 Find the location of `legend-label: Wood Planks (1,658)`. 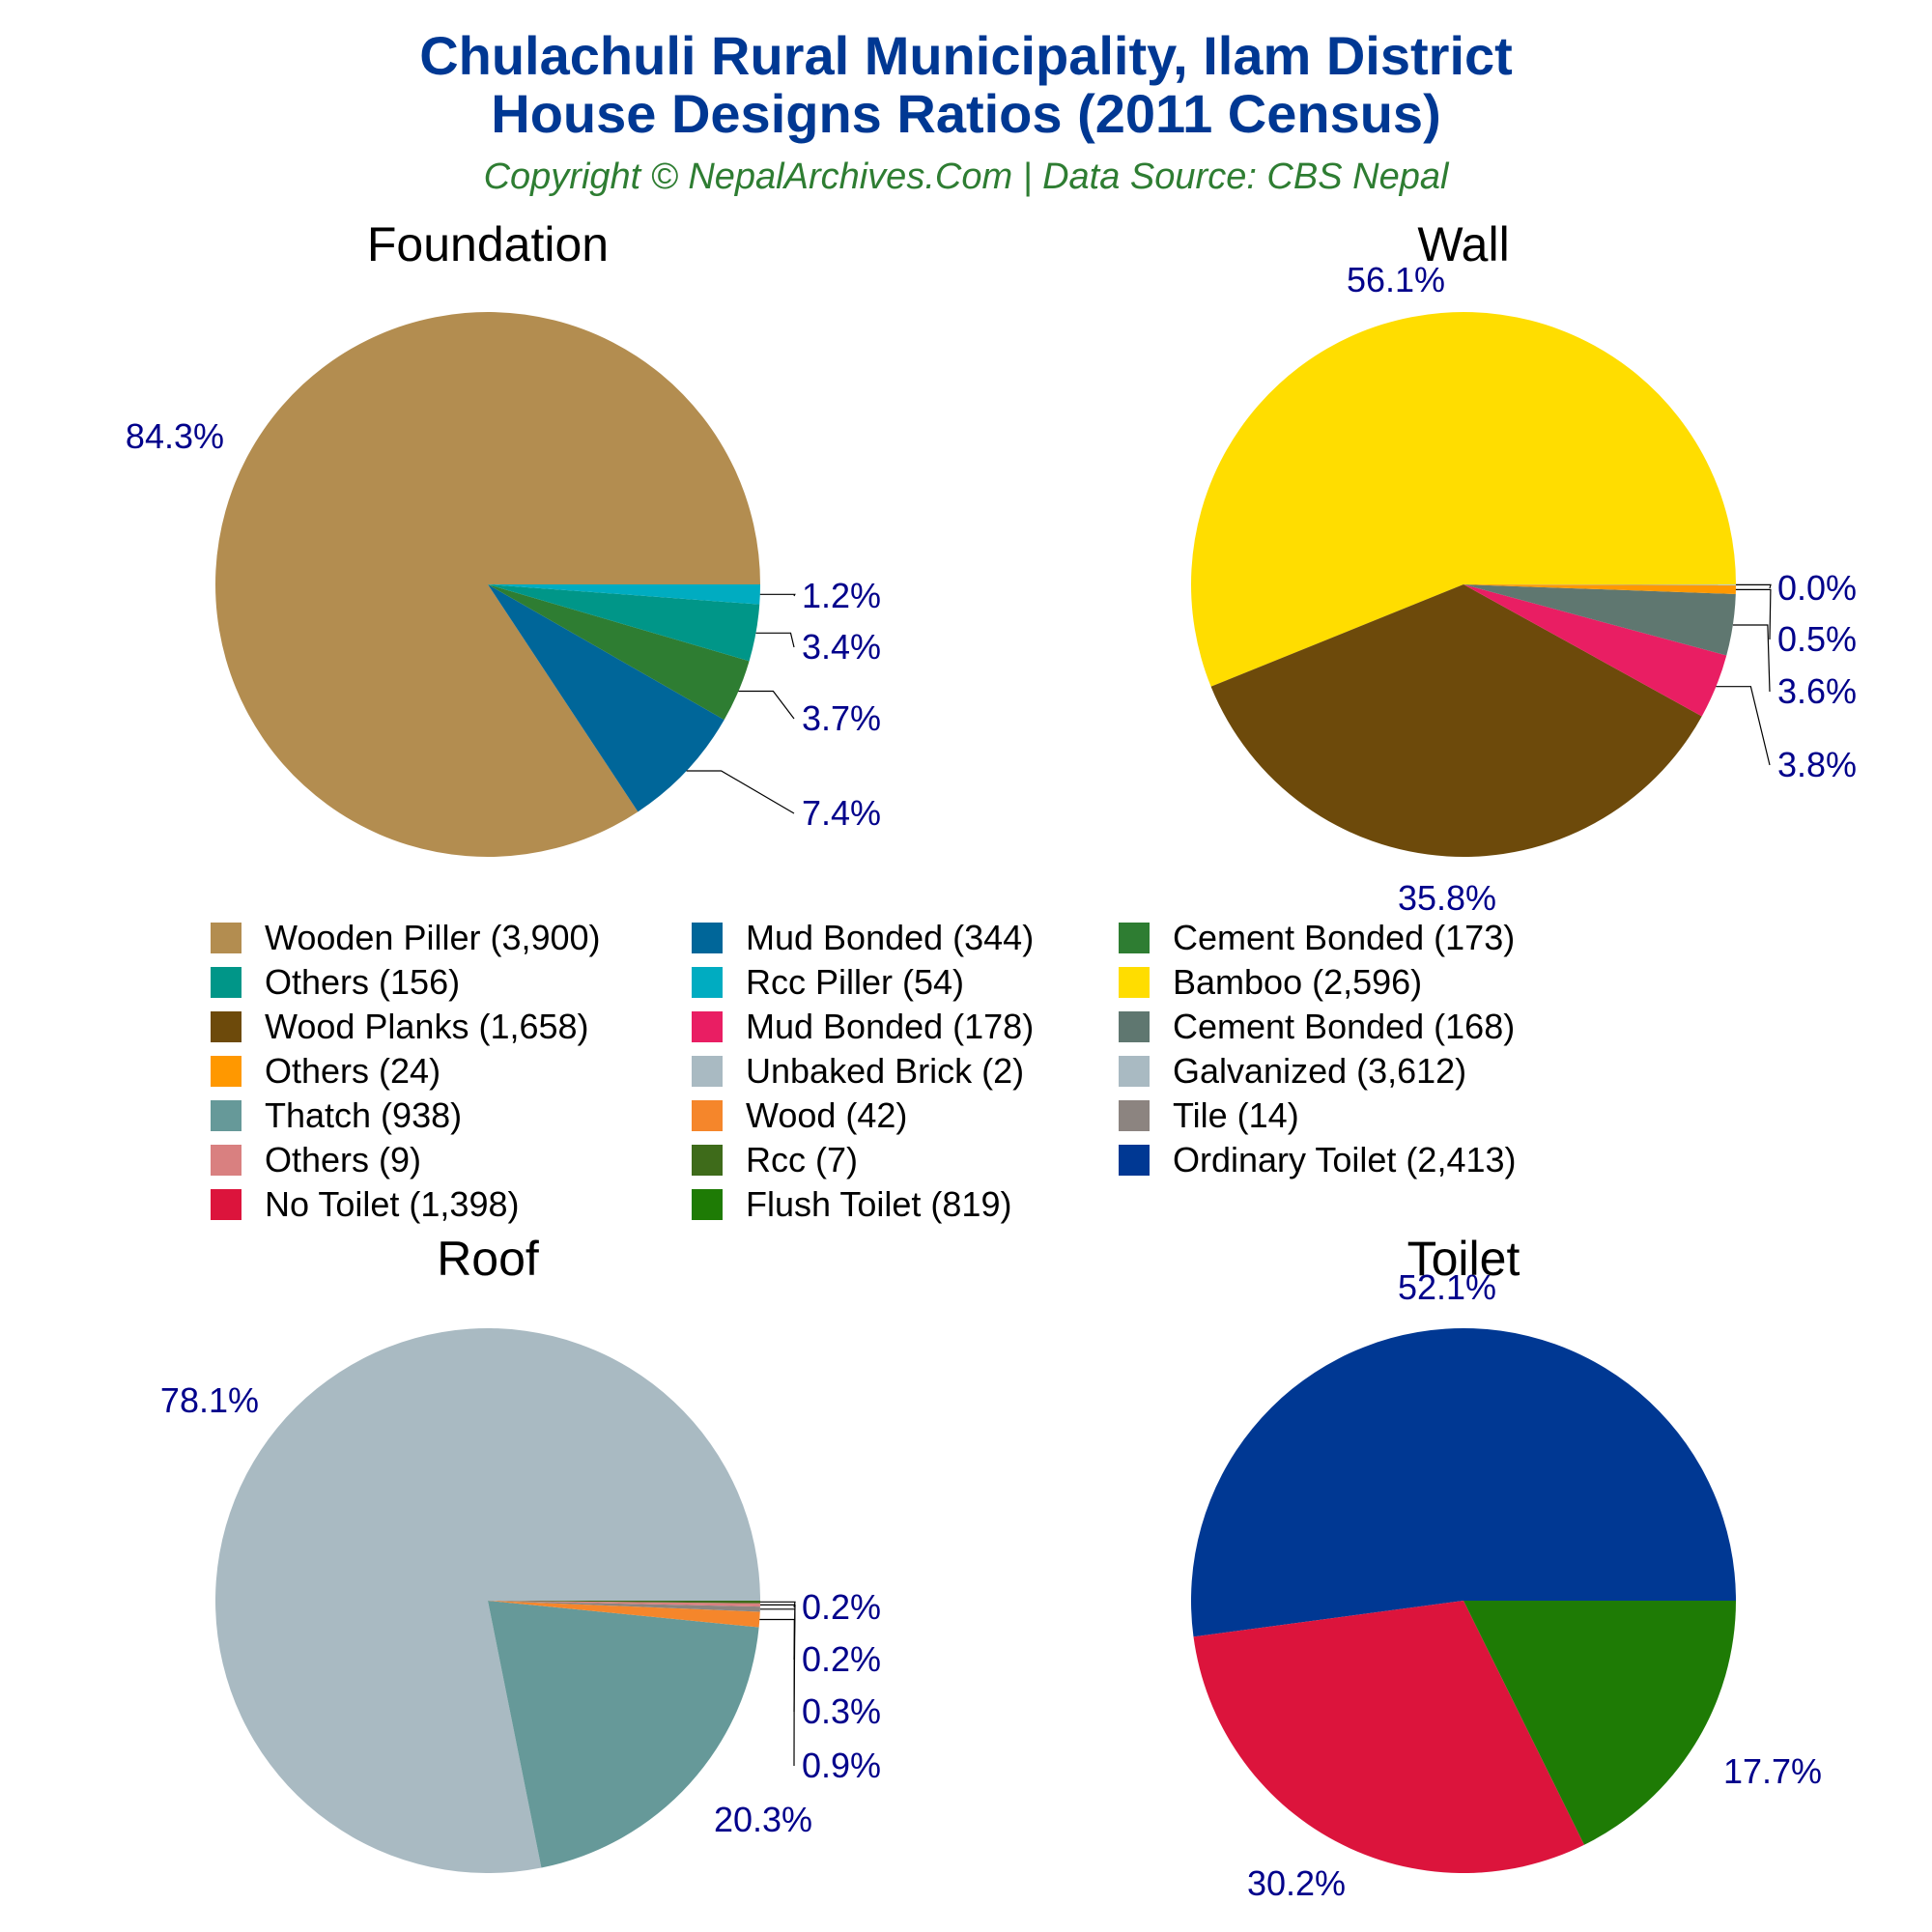

legend-label: Wood Planks (1,658) is located at coordinates (427, 1026).